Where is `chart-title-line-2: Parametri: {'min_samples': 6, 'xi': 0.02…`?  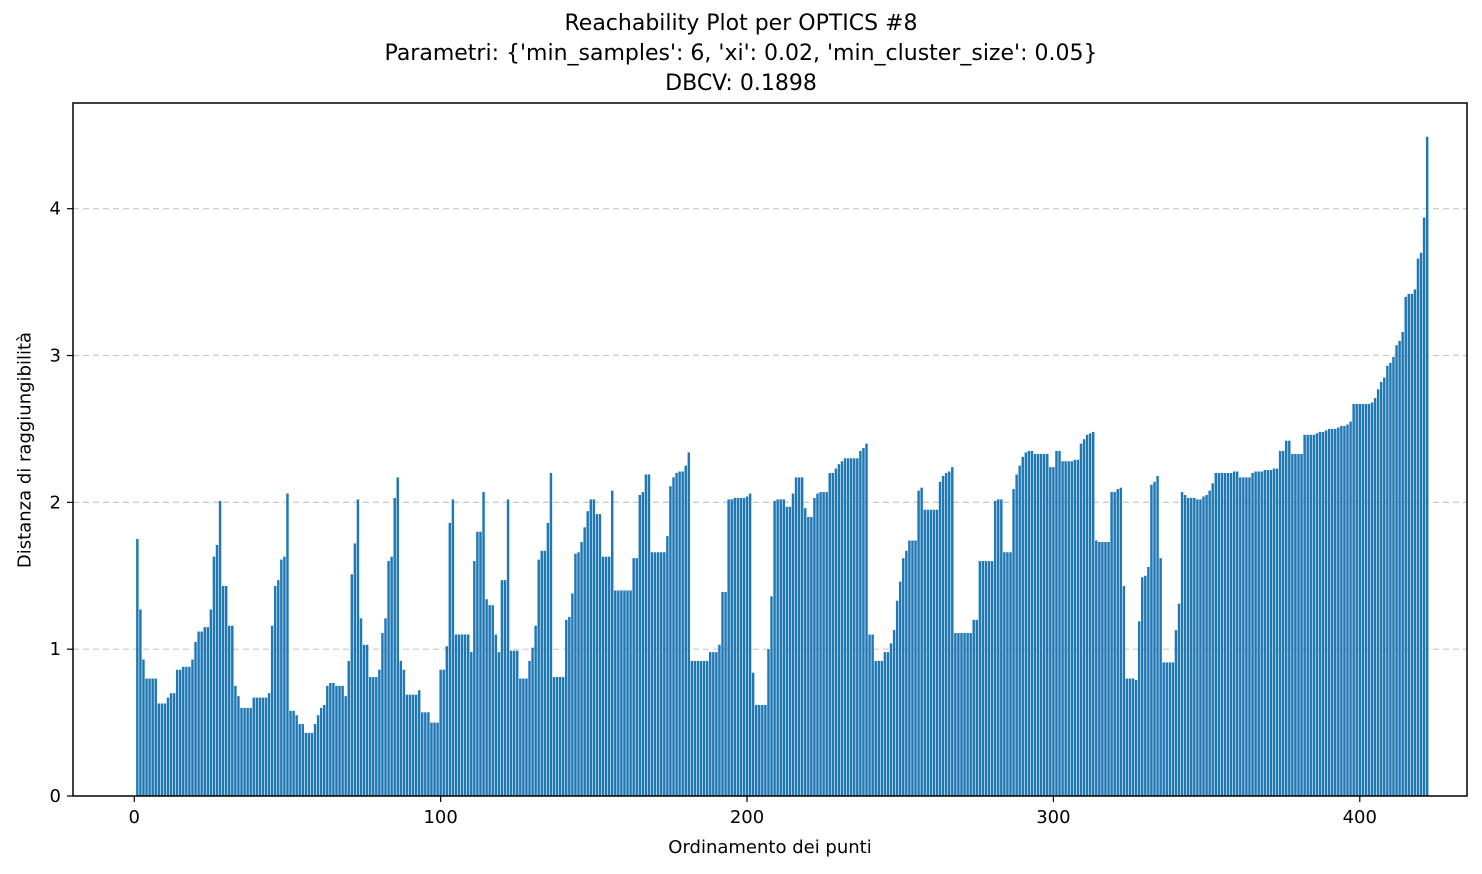
chart-title-line-2: Parametri: {'min_samples': 6, 'xi': 0.02… is located at coordinates (741, 53).